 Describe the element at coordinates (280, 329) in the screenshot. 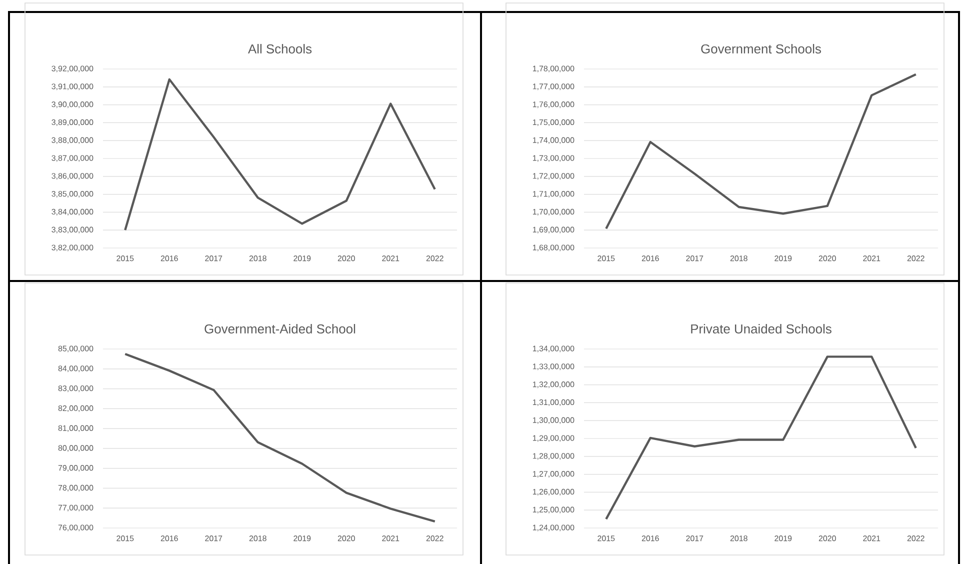

I see `chart-title: Government-Aided School` at that location.